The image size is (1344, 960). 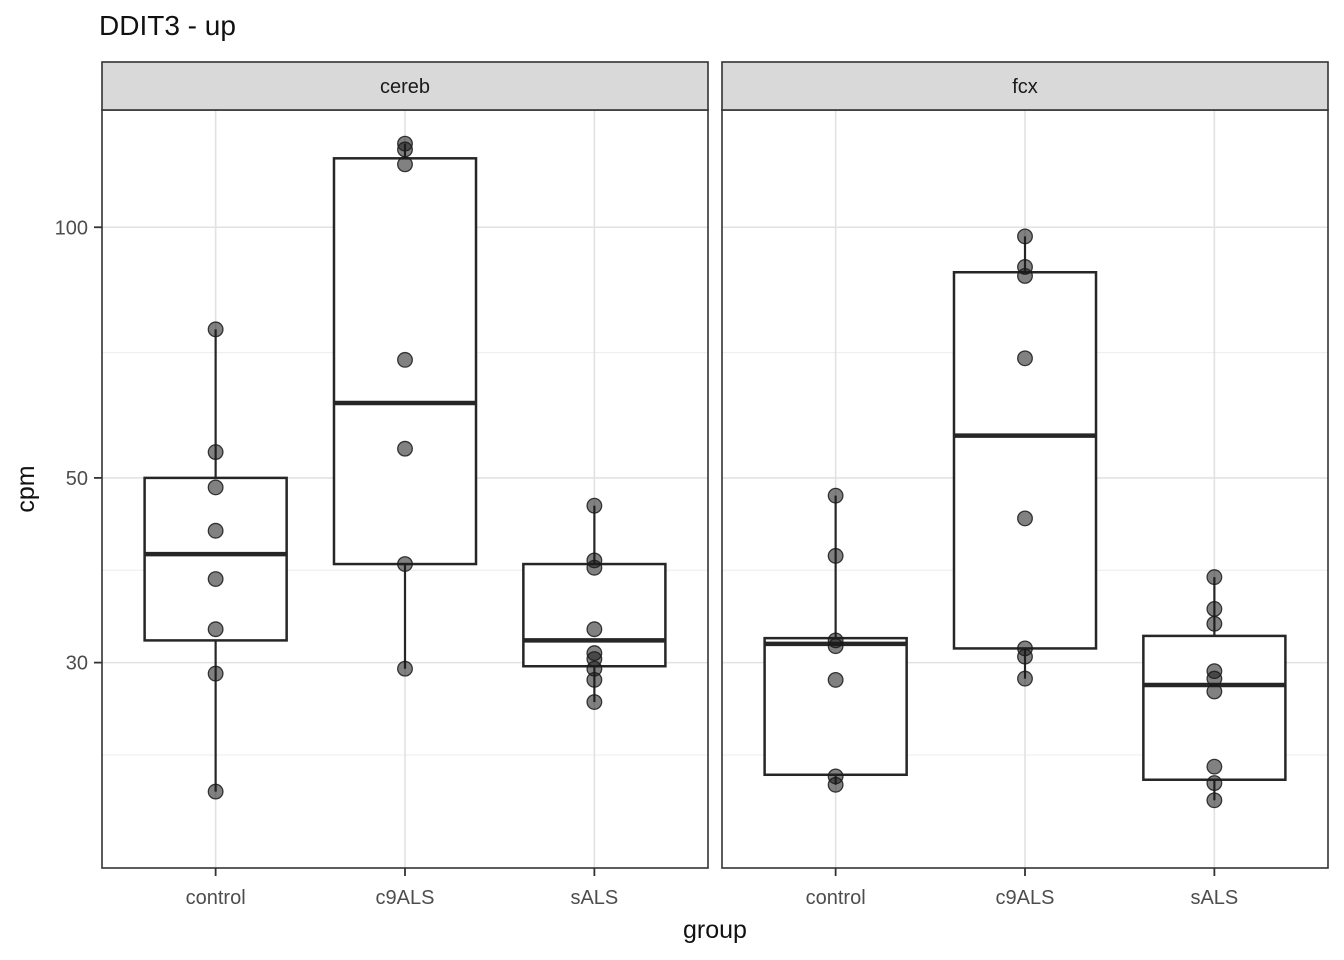 I want to click on y-tick-label: 30, so click(x=77, y=664).